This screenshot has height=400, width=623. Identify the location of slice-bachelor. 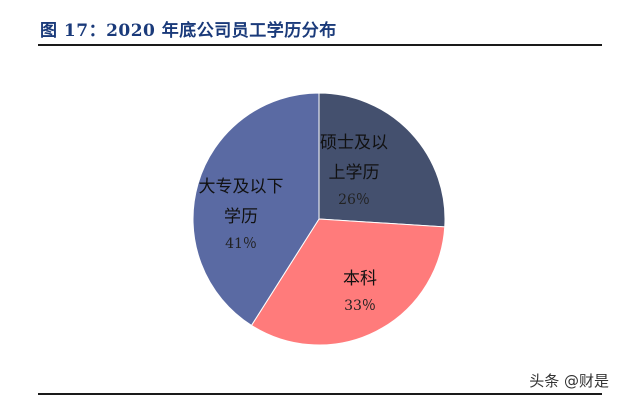
(348, 282).